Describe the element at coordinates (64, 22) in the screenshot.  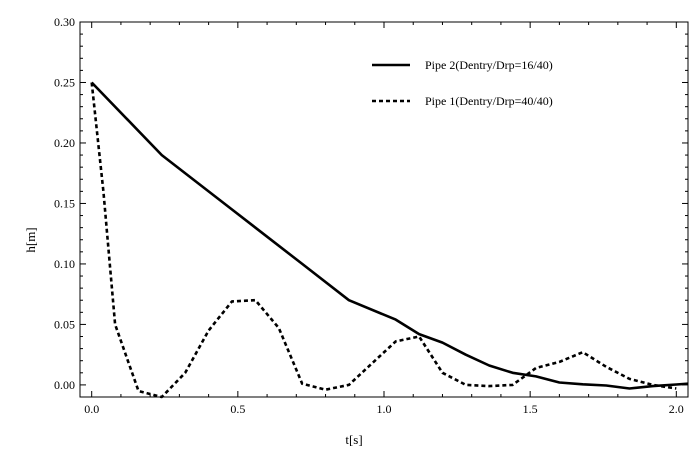
I see `y-tick-label: 0.30` at that location.